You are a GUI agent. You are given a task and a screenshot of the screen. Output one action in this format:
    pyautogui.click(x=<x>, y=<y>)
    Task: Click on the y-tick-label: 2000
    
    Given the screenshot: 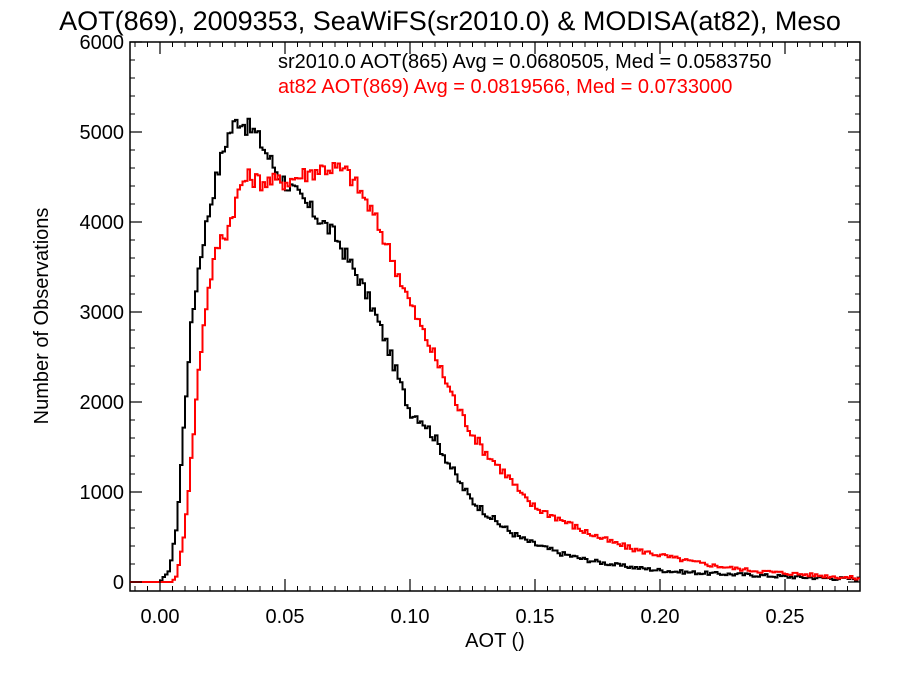 What is the action you would take?
    pyautogui.click(x=102, y=403)
    